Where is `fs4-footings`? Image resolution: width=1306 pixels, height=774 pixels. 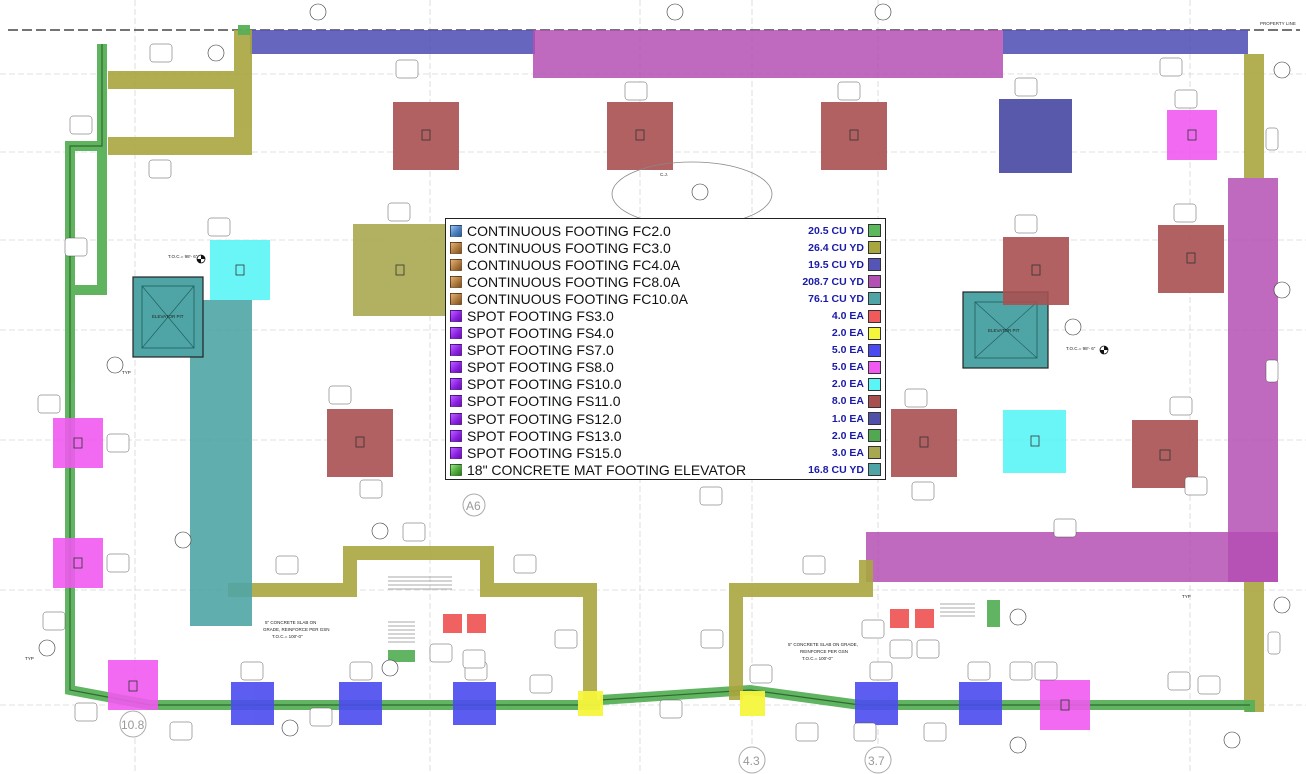
fs4-footings is located at coordinates (671, 703).